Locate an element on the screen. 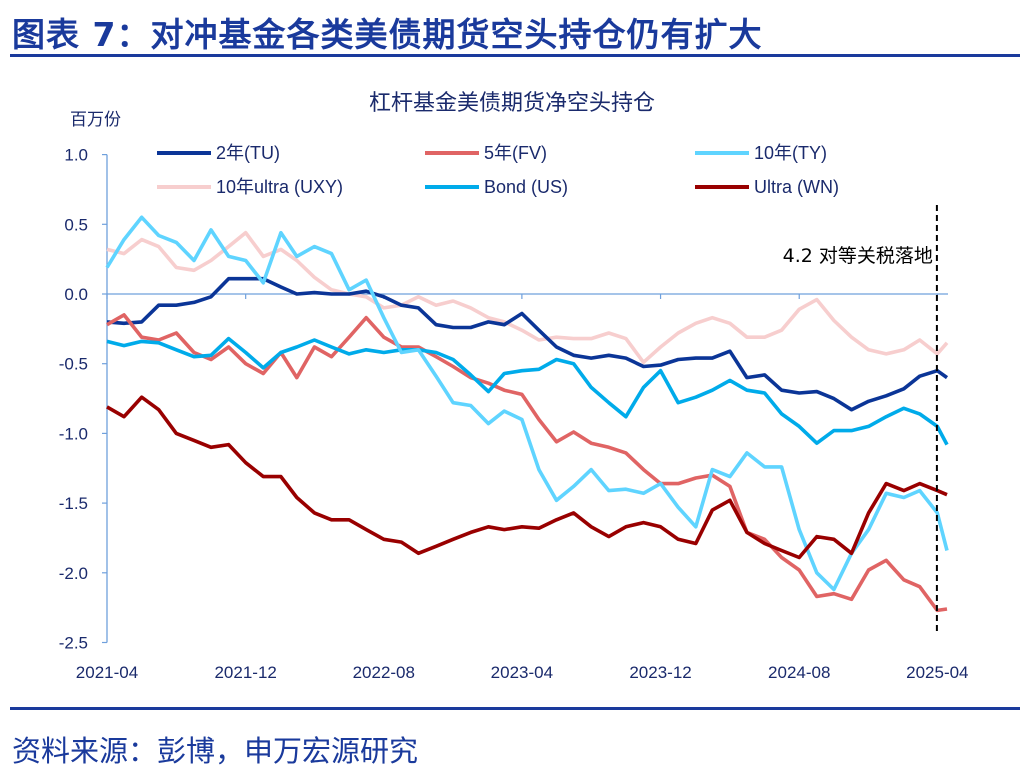  x-tick-label: 2022-08 is located at coordinates (384, 672).